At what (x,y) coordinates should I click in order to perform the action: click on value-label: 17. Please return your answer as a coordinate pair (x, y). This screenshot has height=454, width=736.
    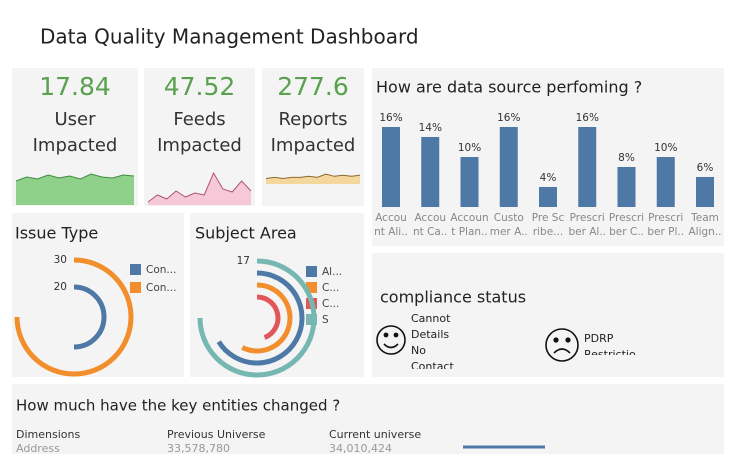
    Looking at the image, I should click on (243, 261).